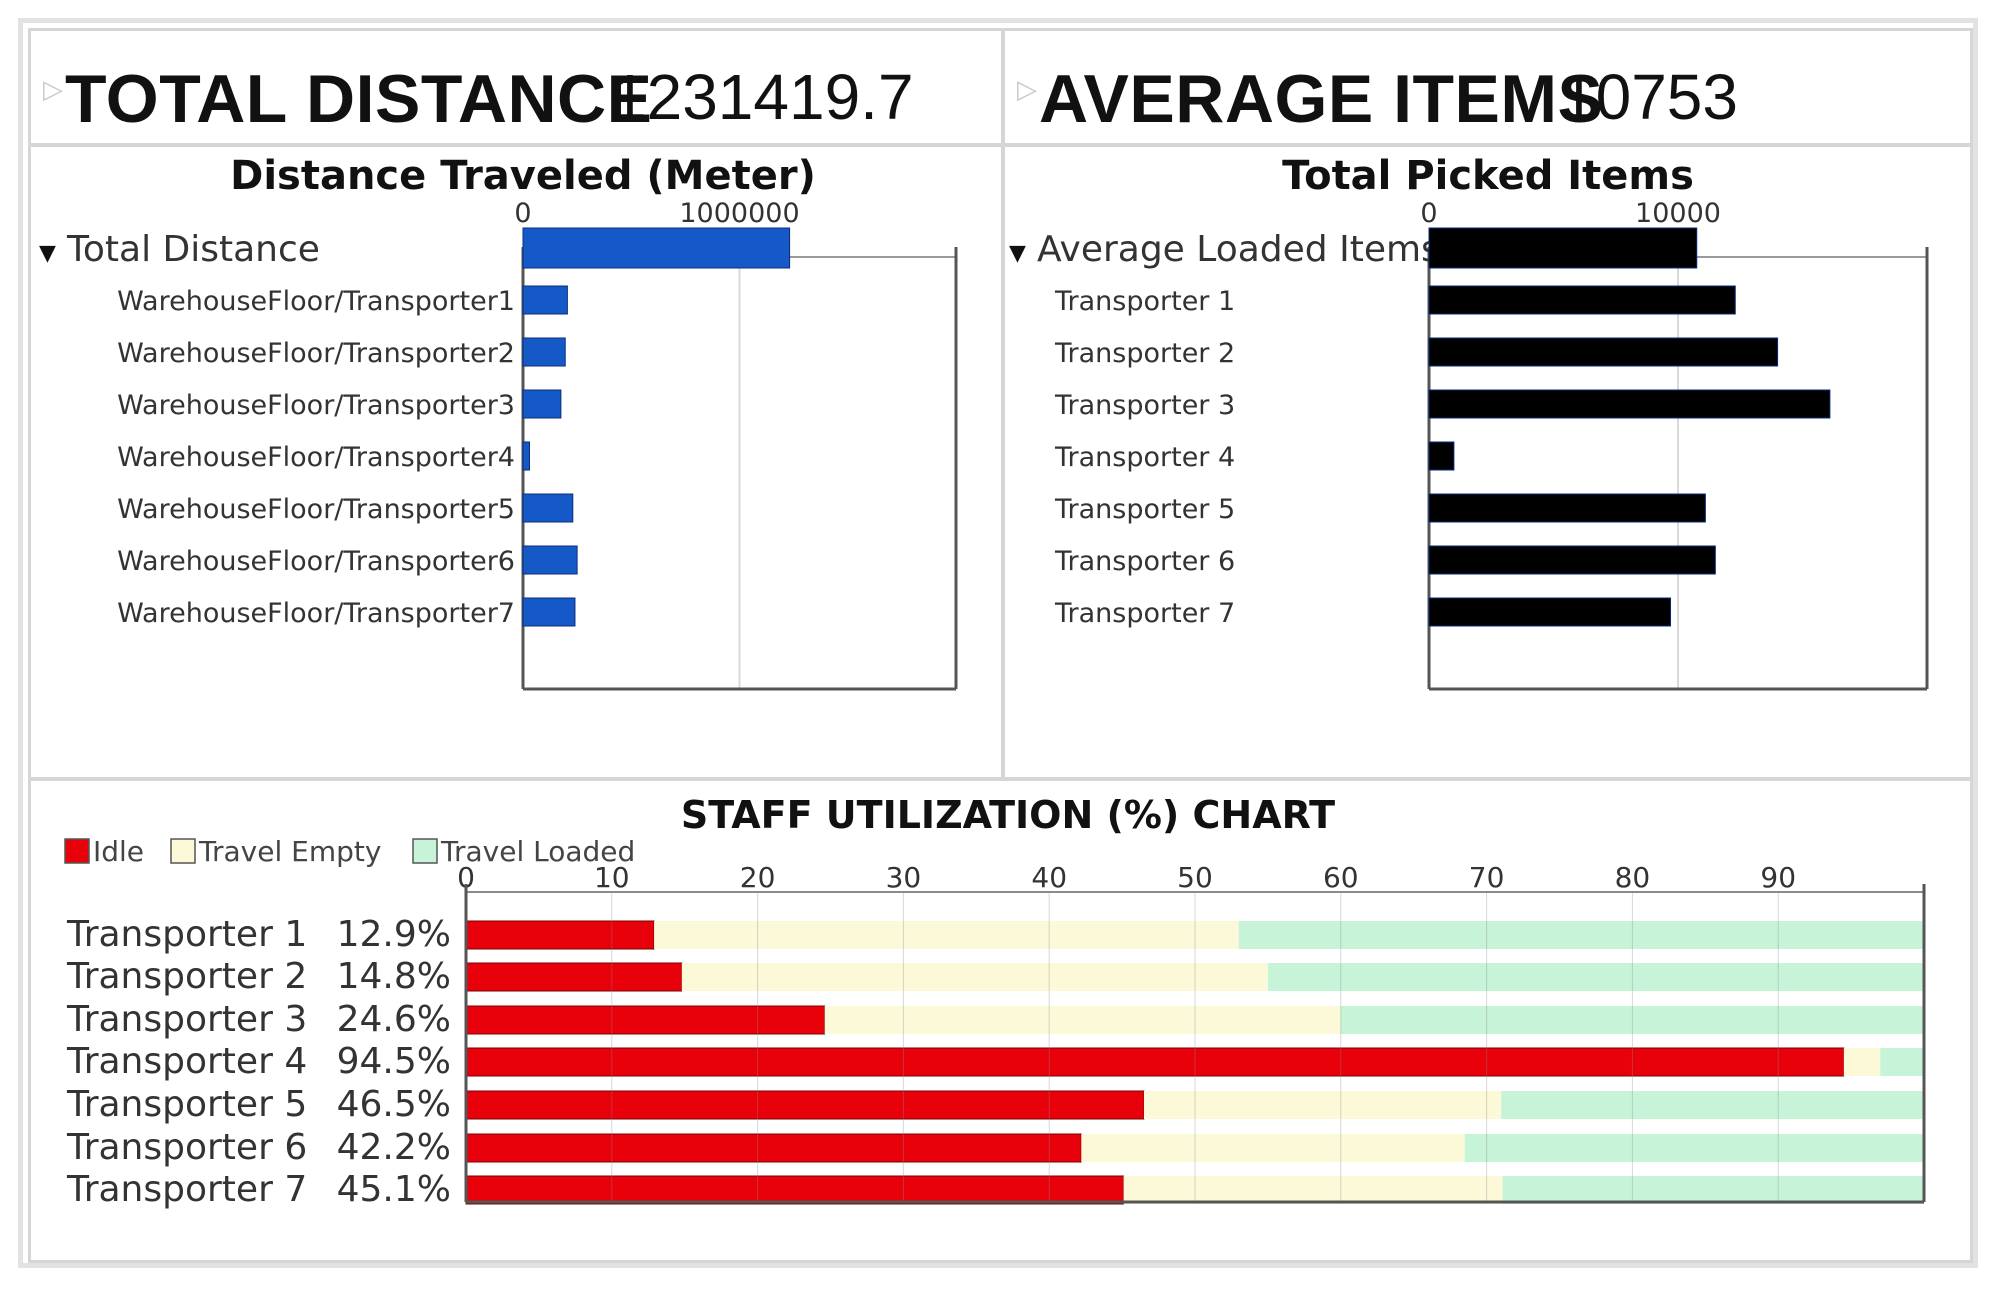  I want to click on kpi-distance-value: 1231419.7, so click(762, 97).